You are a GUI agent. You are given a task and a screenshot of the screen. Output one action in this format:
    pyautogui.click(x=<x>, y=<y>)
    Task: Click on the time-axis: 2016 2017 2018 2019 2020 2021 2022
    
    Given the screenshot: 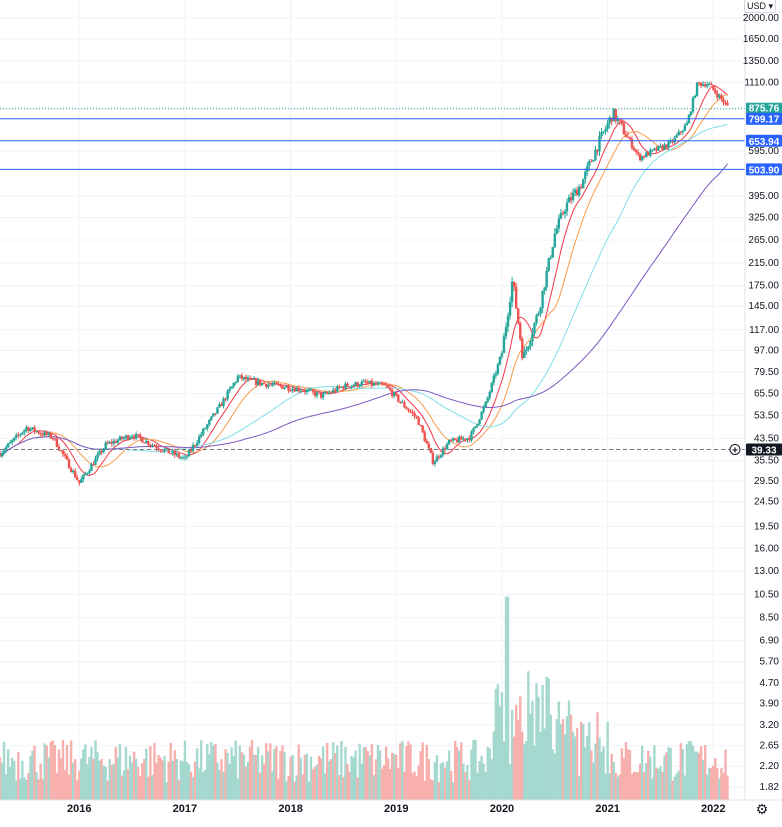 What is the action you would take?
    pyautogui.click(x=391, y=807)
    